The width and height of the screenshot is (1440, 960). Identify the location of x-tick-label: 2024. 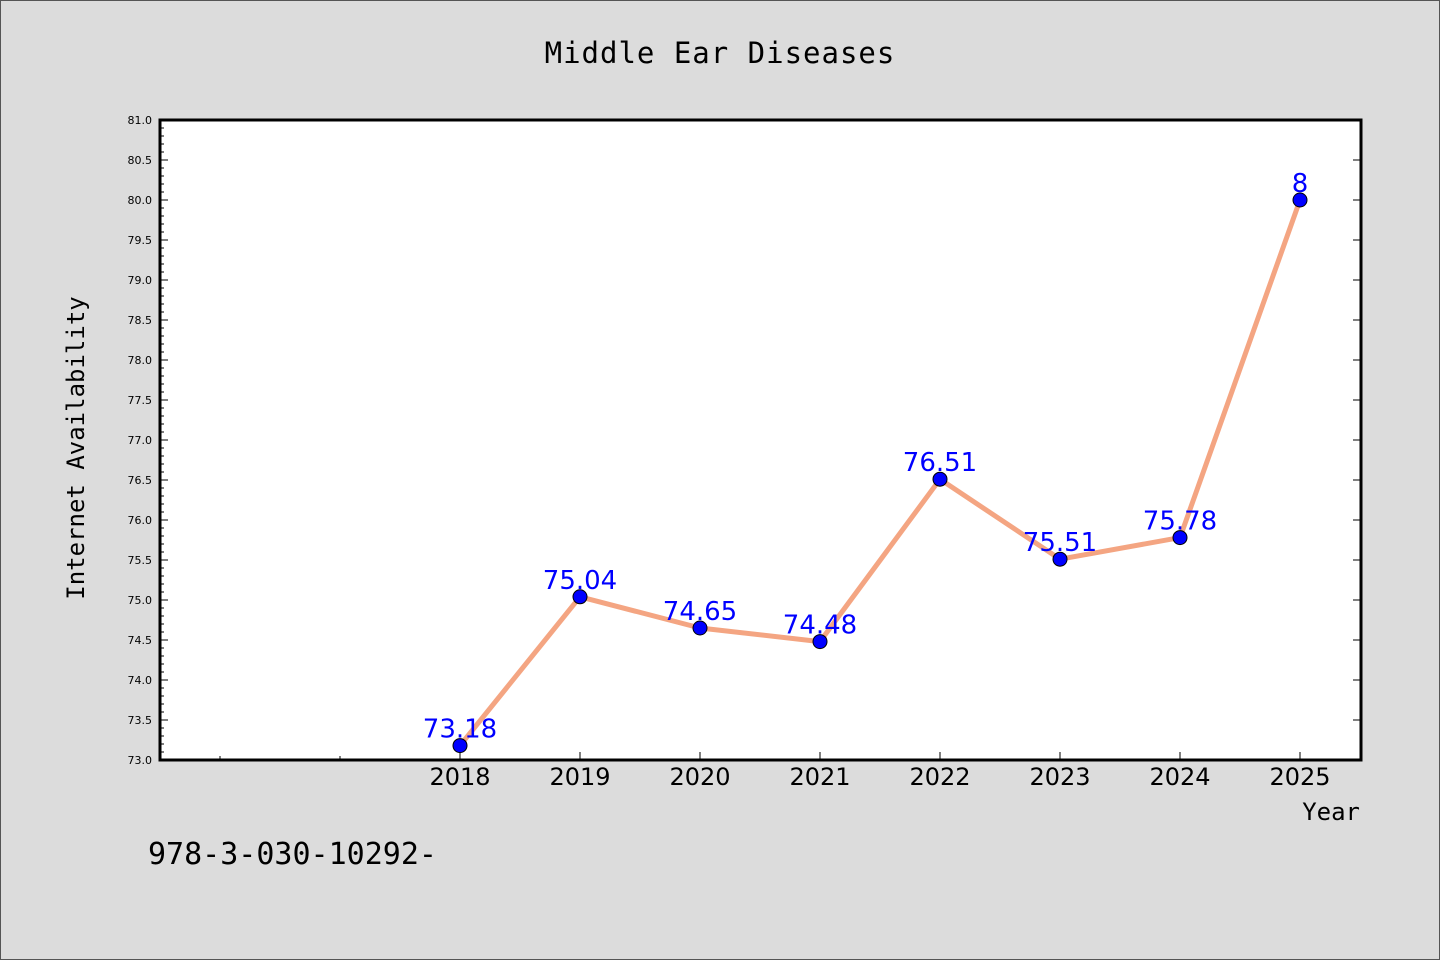
(1179, 777).